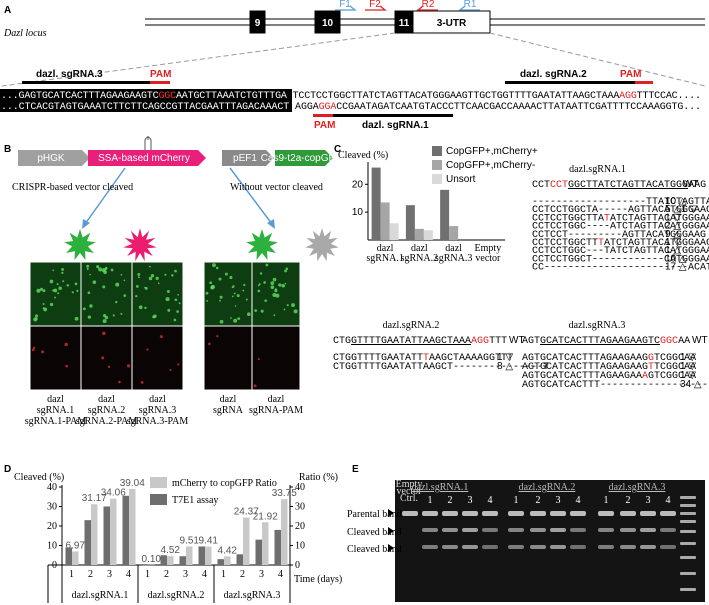 This screenshot has width=709, height=605. What do you see at coordinates (128, 574) in the screenshot?
I see `x-tick-label: 4` at bounding box center [128, 574].